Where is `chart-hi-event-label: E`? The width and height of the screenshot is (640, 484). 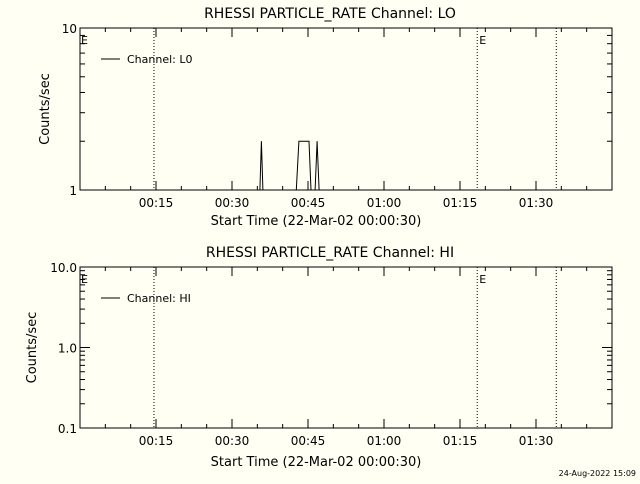
chart-hi-event-label: E is located at coordinates (482, 279).